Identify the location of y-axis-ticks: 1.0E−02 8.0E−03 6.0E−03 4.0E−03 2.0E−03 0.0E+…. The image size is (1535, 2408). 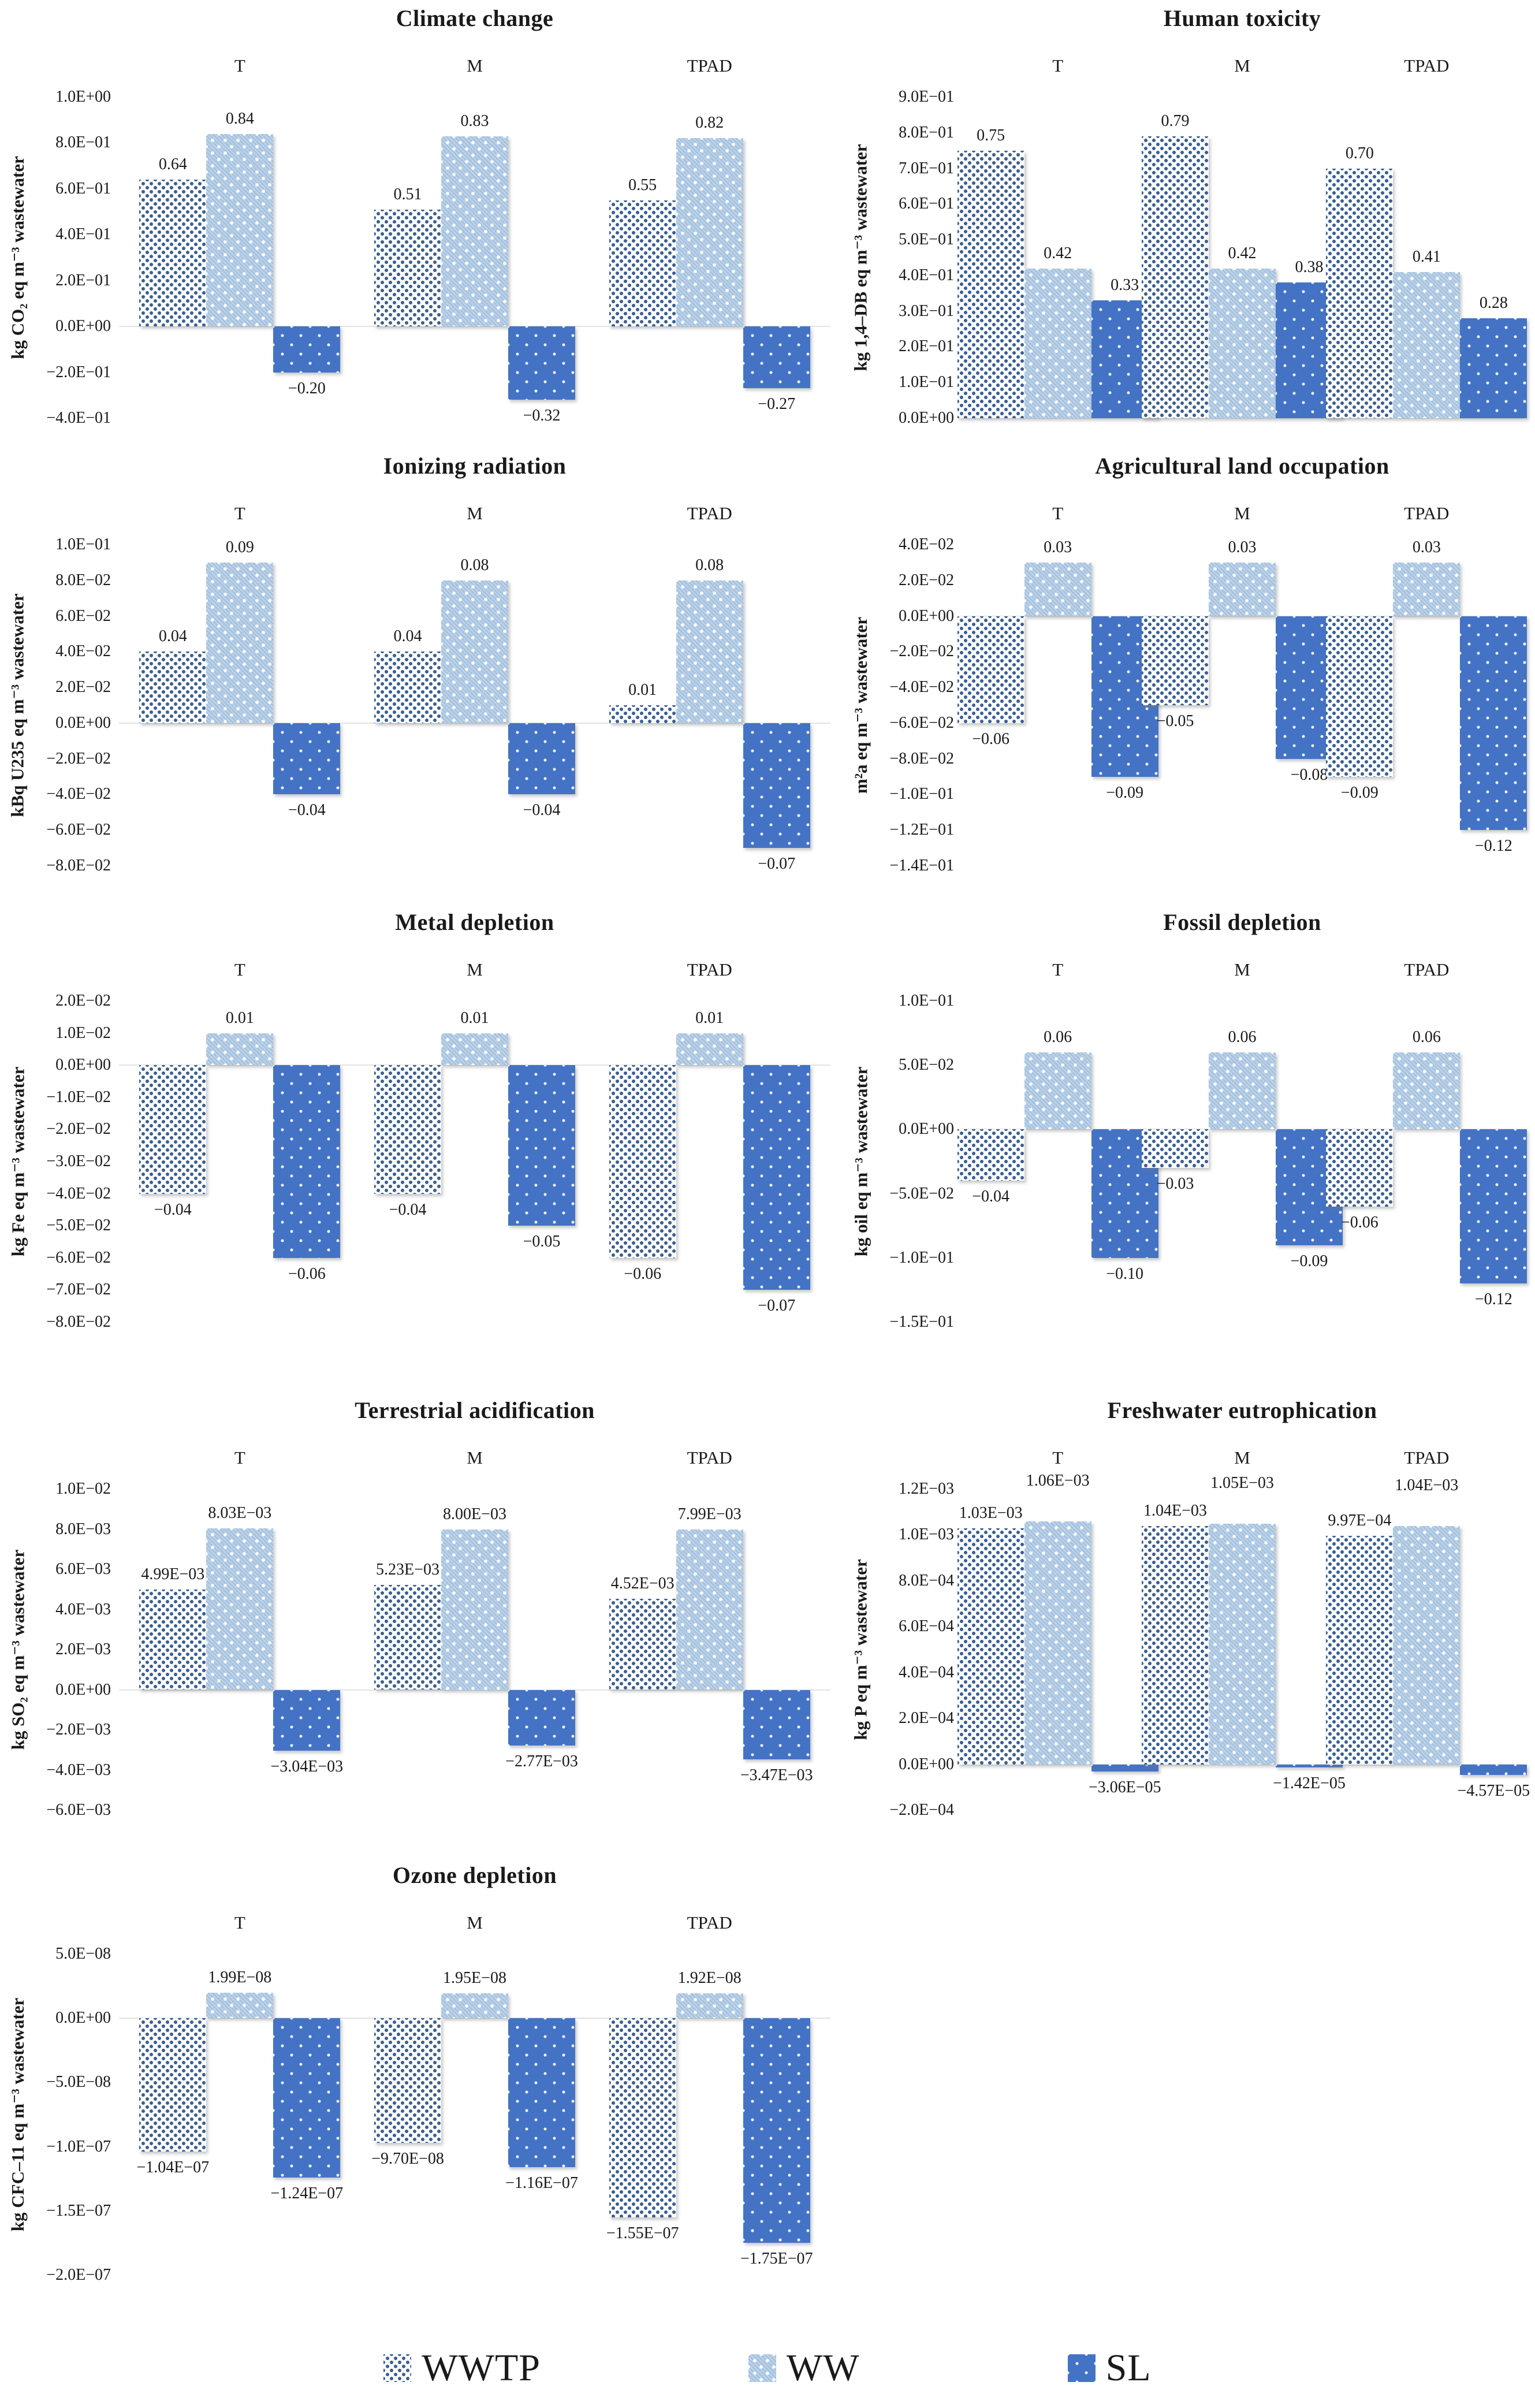
(75, 1624).